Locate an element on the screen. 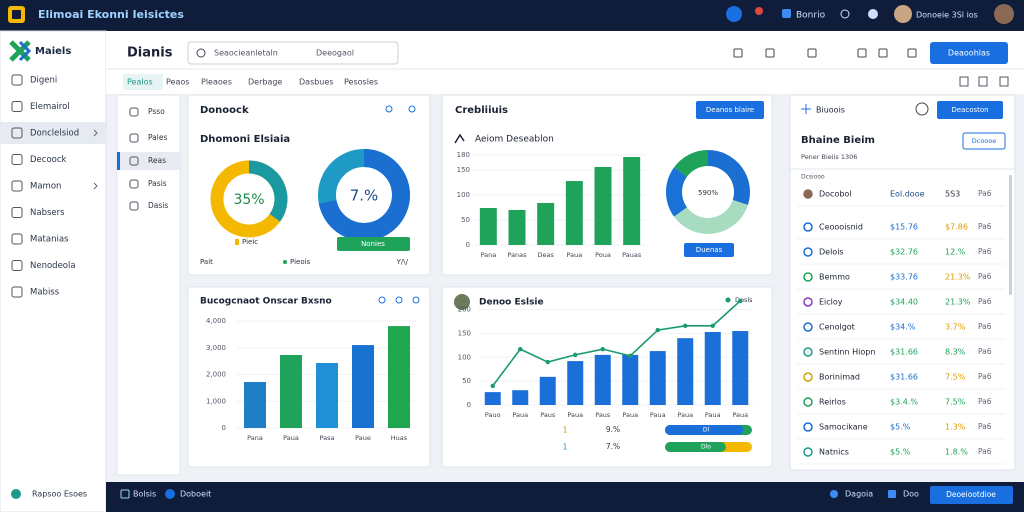  row-percent: 5S3 is located at coordinates (952, 194).